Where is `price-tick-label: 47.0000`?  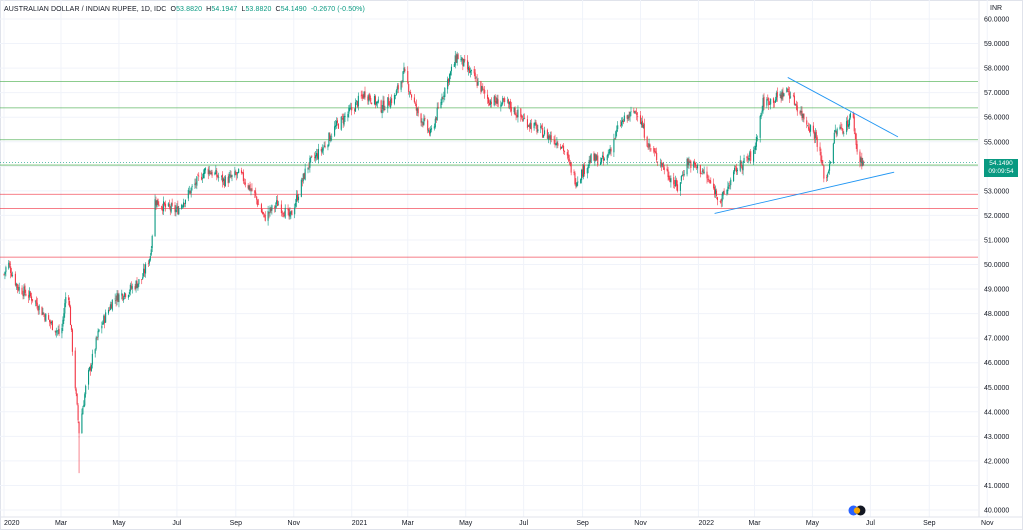
price-tick-label: 47.0000 is located at coordinates (996, 339).